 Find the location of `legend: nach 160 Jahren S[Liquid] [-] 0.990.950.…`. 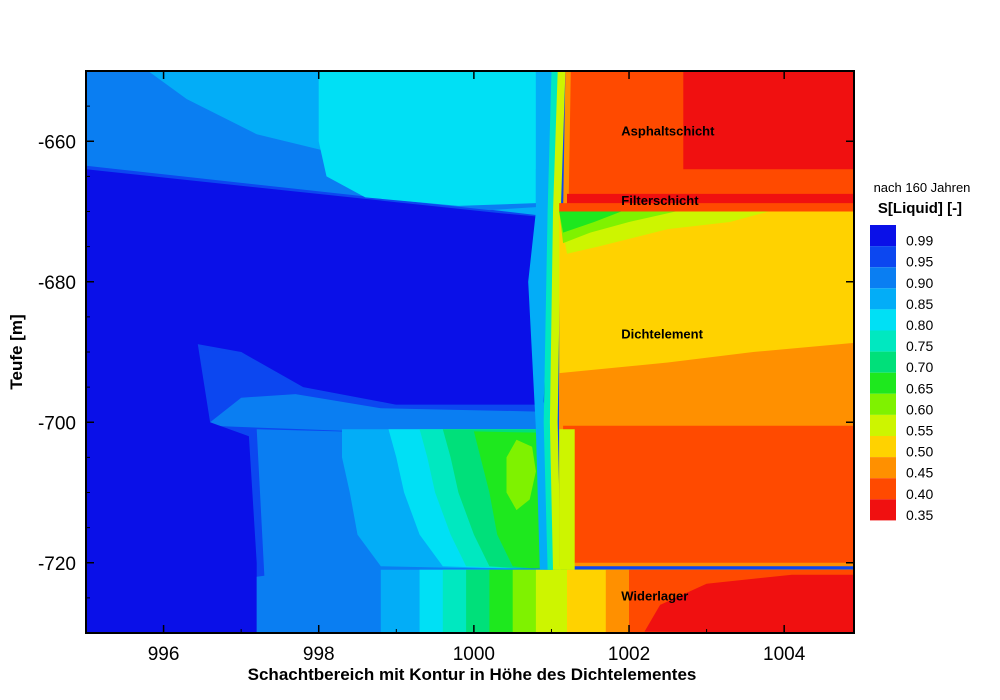

legend: nach 160 Jahren S[Liquid] [-] 0.990.950.… is located at coordinates (920, 351).